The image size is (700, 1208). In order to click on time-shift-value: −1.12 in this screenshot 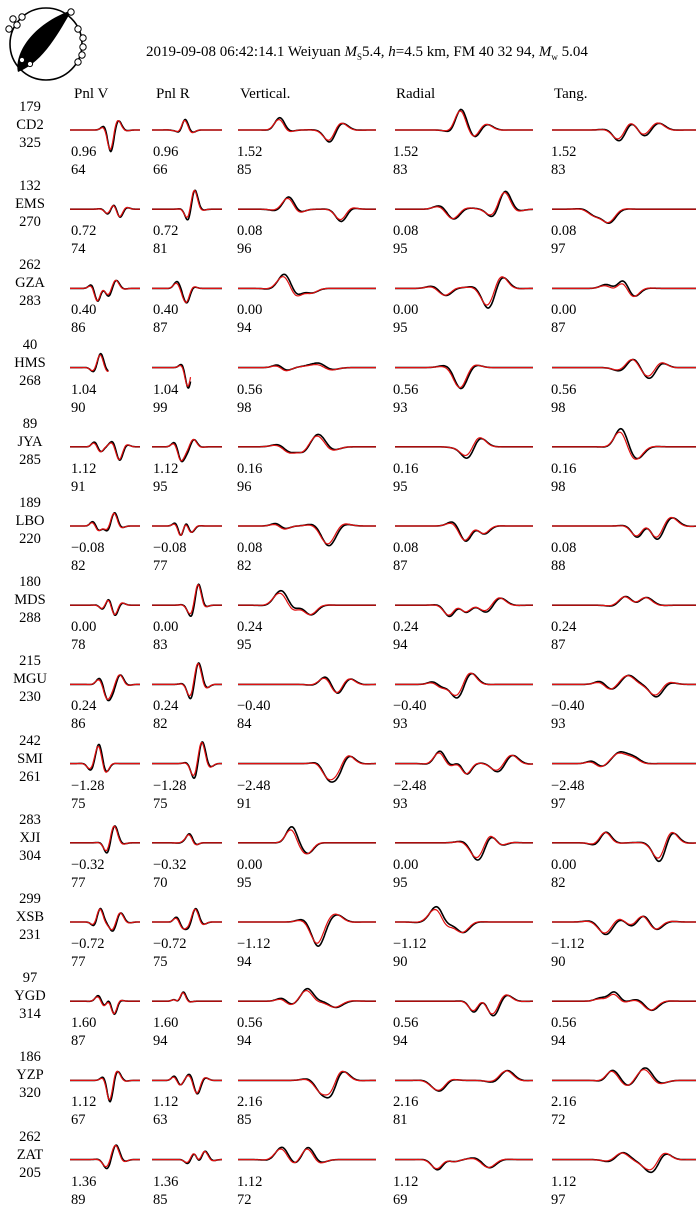, I will do `click(410, 944)`.